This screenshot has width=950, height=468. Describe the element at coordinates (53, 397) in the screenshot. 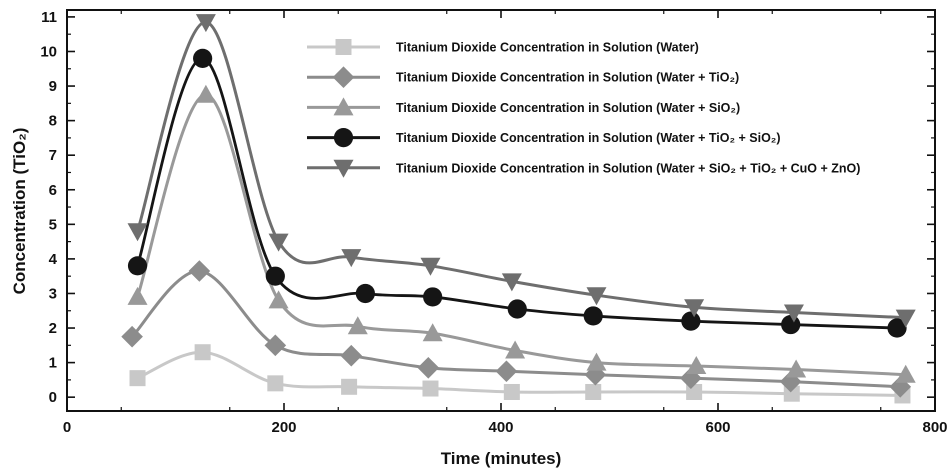

I see `y-tick-label: 0` at that location.